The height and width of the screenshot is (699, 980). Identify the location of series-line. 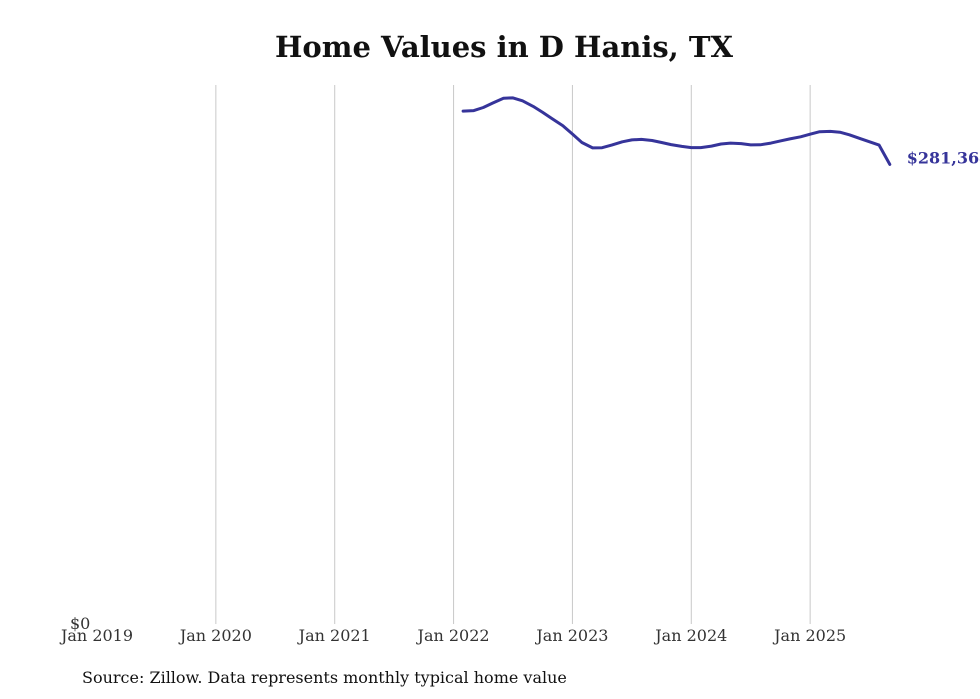
(676, 131).